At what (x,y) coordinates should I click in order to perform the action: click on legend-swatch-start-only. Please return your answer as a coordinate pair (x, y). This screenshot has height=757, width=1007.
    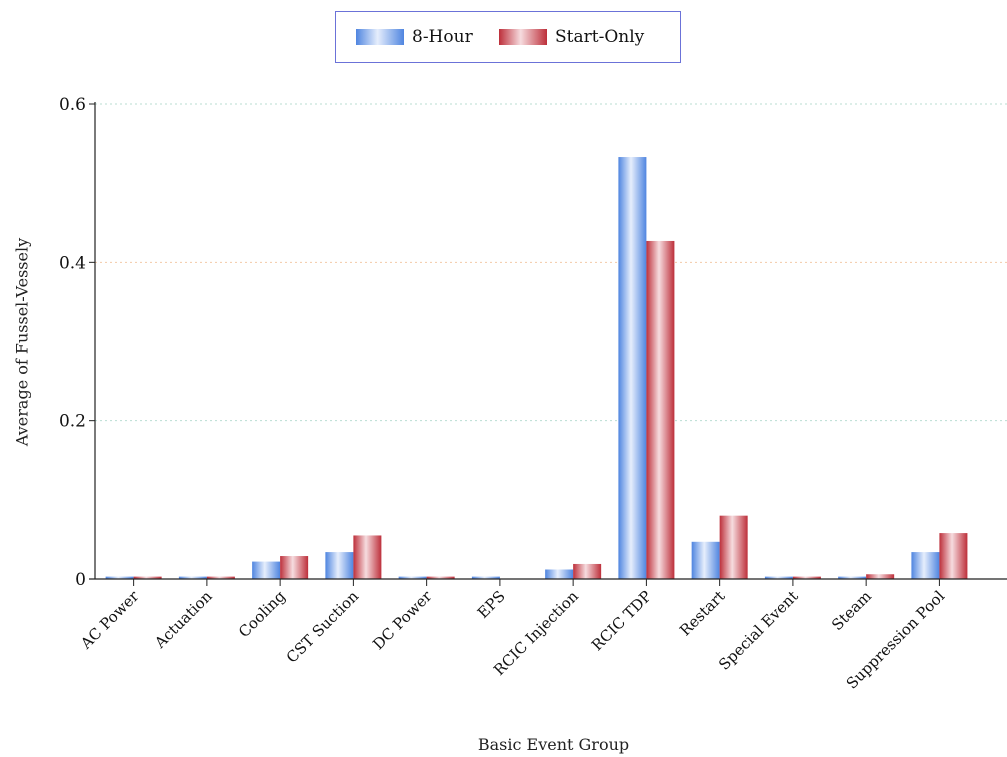
    Looking at the image, I should click on (523, 37).